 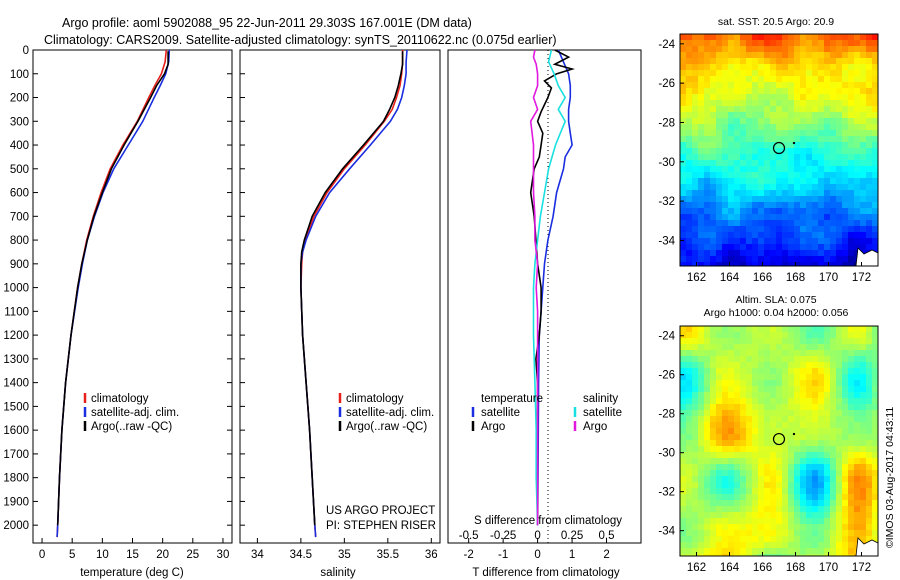 I want to click on depth-tick-label: 1200, so click(x=16, y=336).